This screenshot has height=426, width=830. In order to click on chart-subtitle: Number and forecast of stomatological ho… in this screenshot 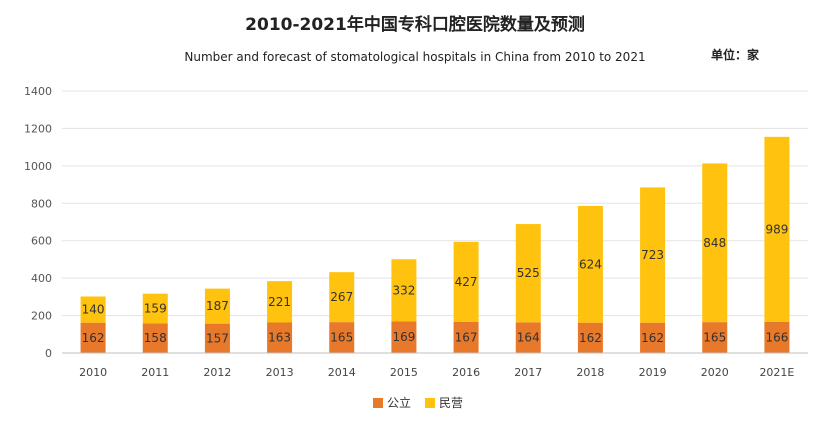, I will do `click(414, 57)`.